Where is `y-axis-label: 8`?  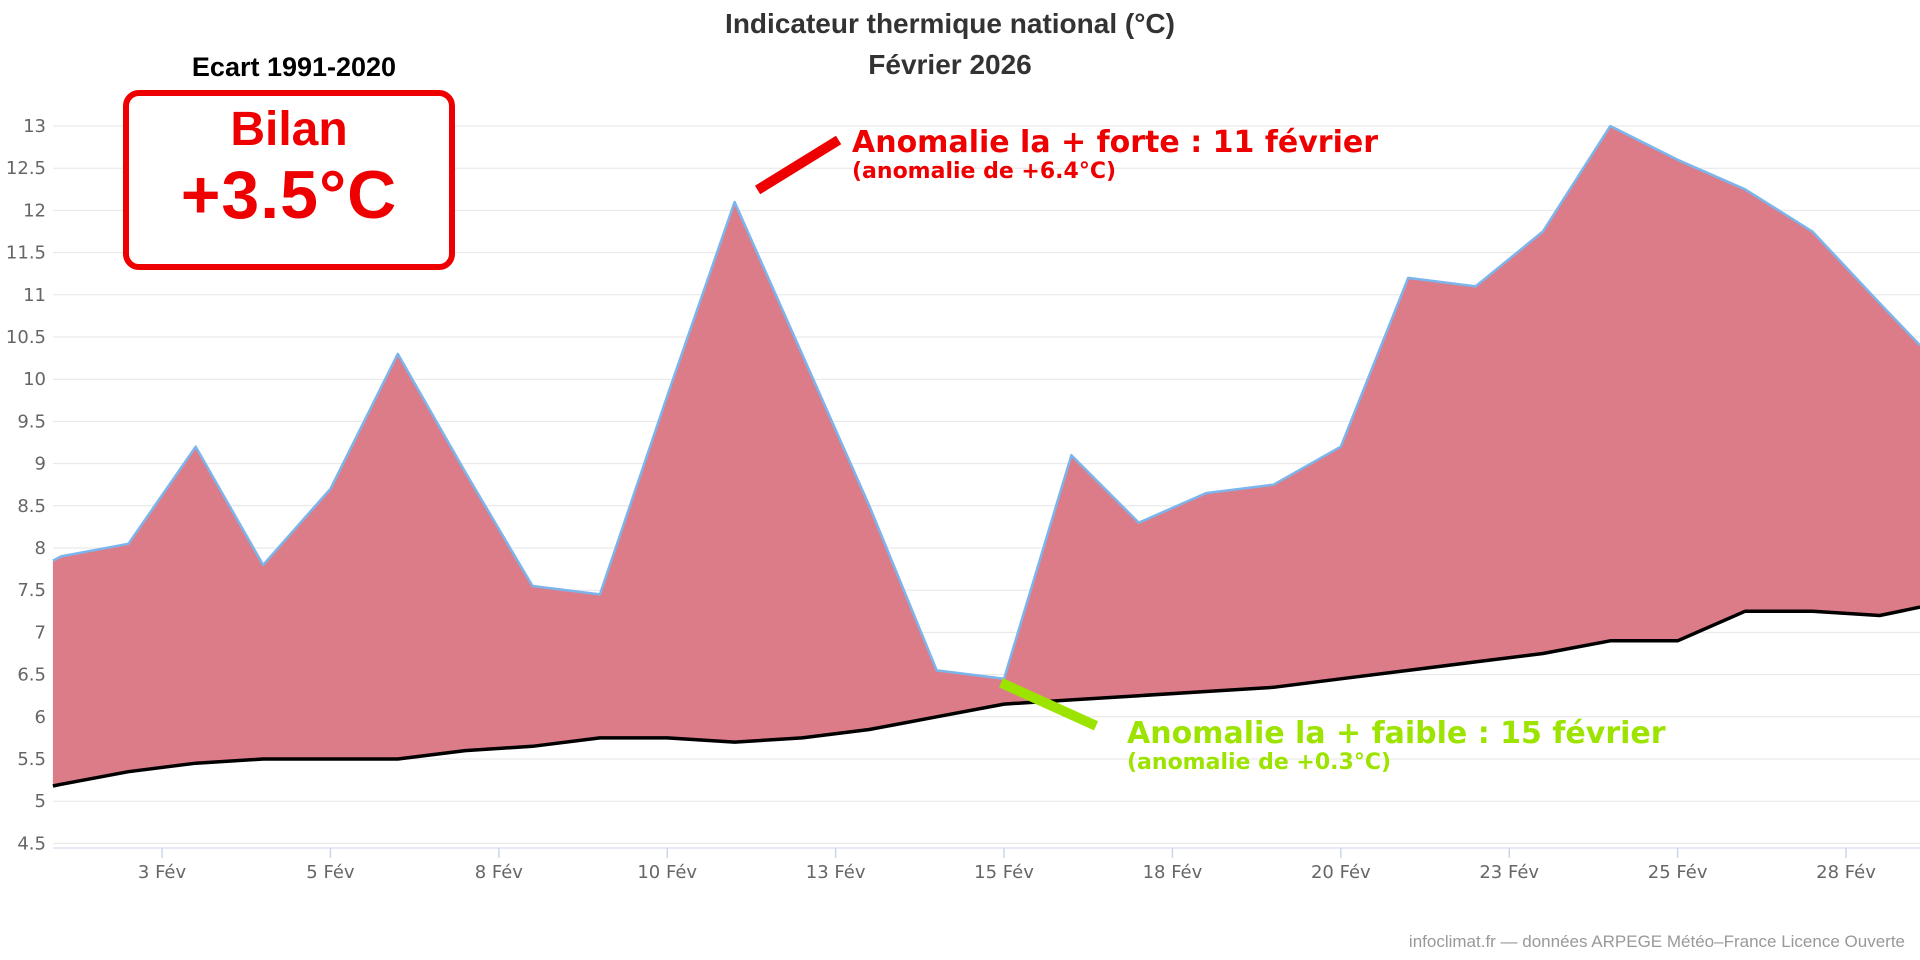 y-axis-label: 8 is located at coordinates (40, 548).